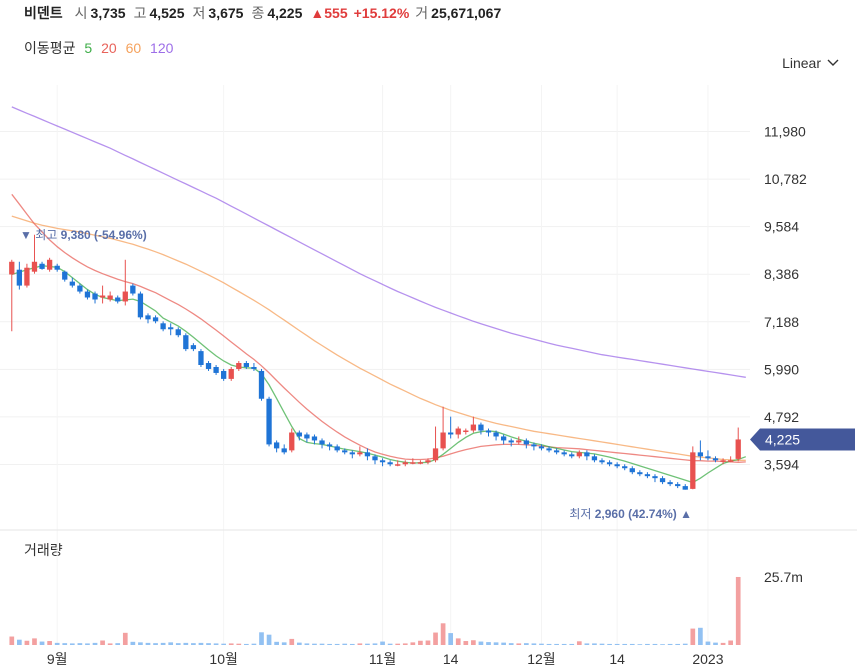  Describe the element at coordinates (226, 13) in the screenshot. I see `low-value: 3,675` at that location.